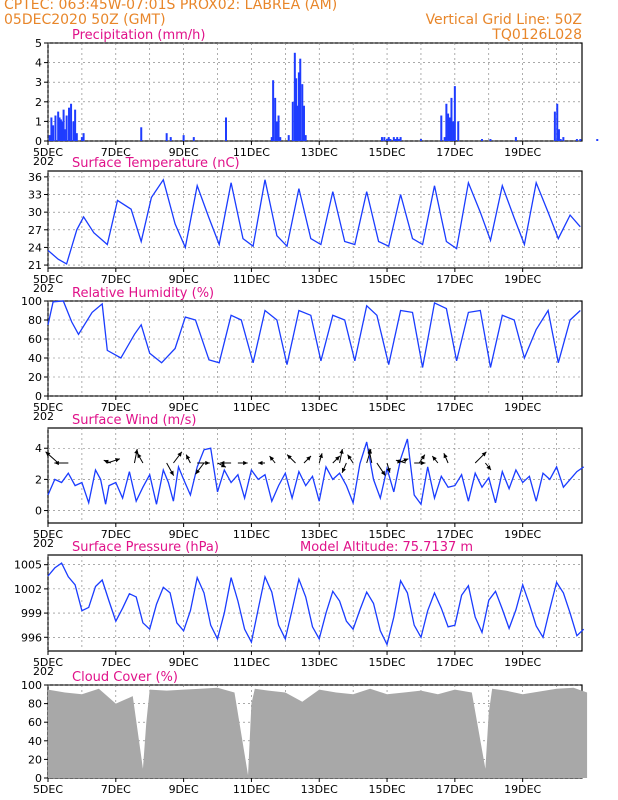  I want to click on temp-xtick-label: 11DEC, so click(251, 279).